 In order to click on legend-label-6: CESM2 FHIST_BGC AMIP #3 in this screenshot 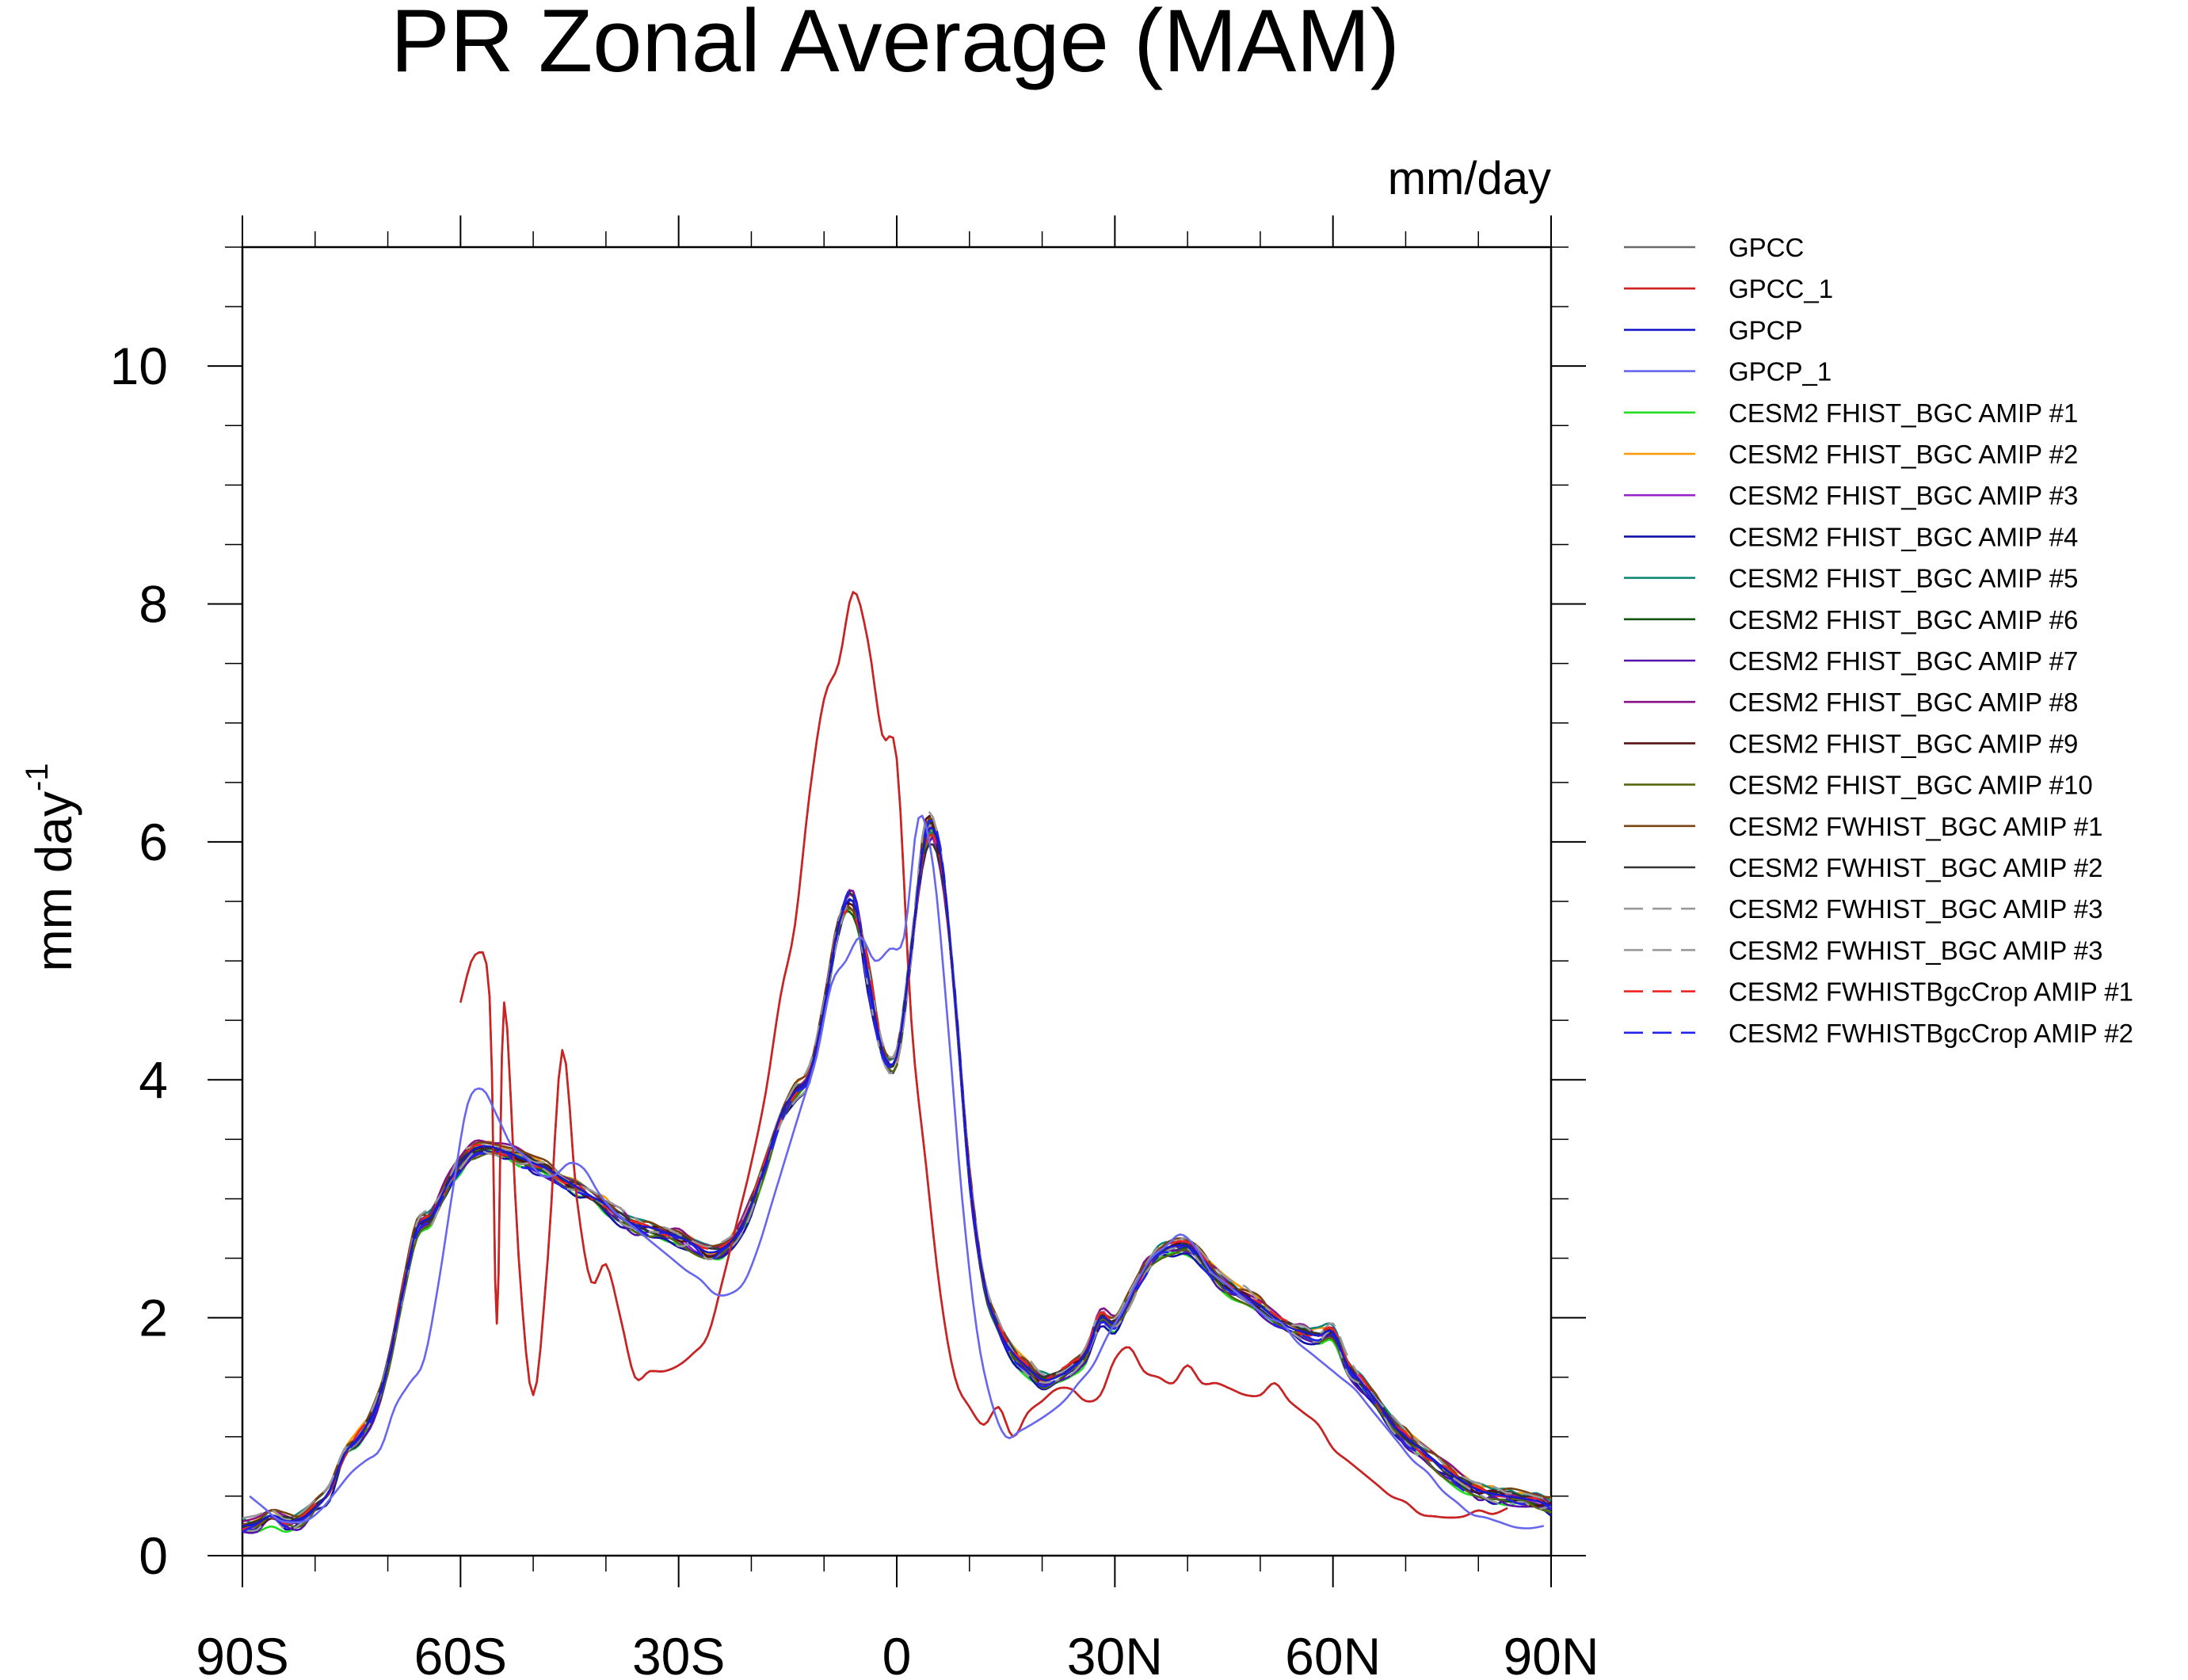, I will do `click(1904, 496)`.